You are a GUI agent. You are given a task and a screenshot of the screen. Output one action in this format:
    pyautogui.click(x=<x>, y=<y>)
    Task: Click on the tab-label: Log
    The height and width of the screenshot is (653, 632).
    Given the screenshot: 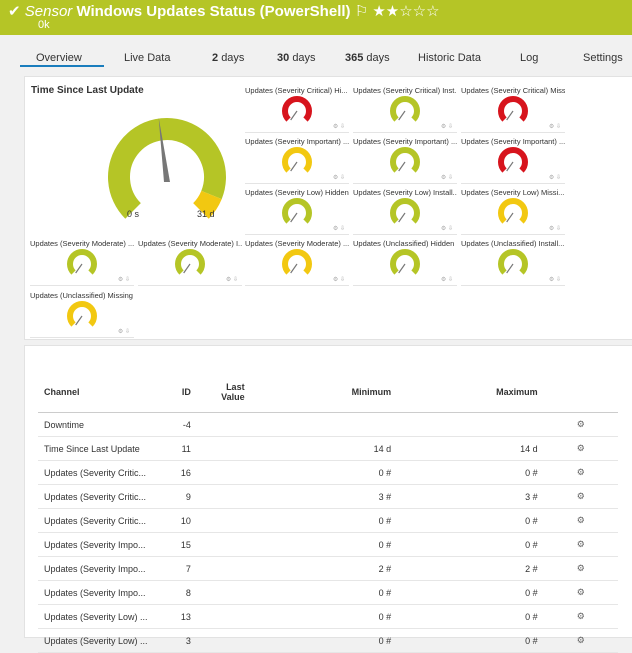 What is the action you would take?
    pyautogui.click(x=529, y=58)
    